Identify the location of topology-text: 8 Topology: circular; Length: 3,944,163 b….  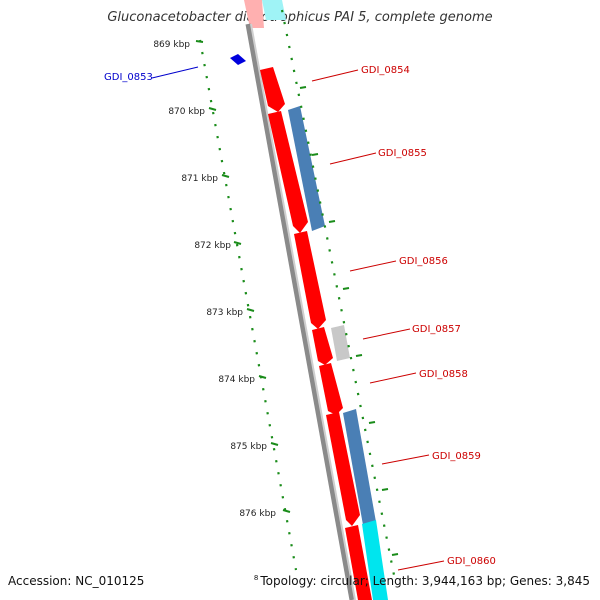
(422, 581).